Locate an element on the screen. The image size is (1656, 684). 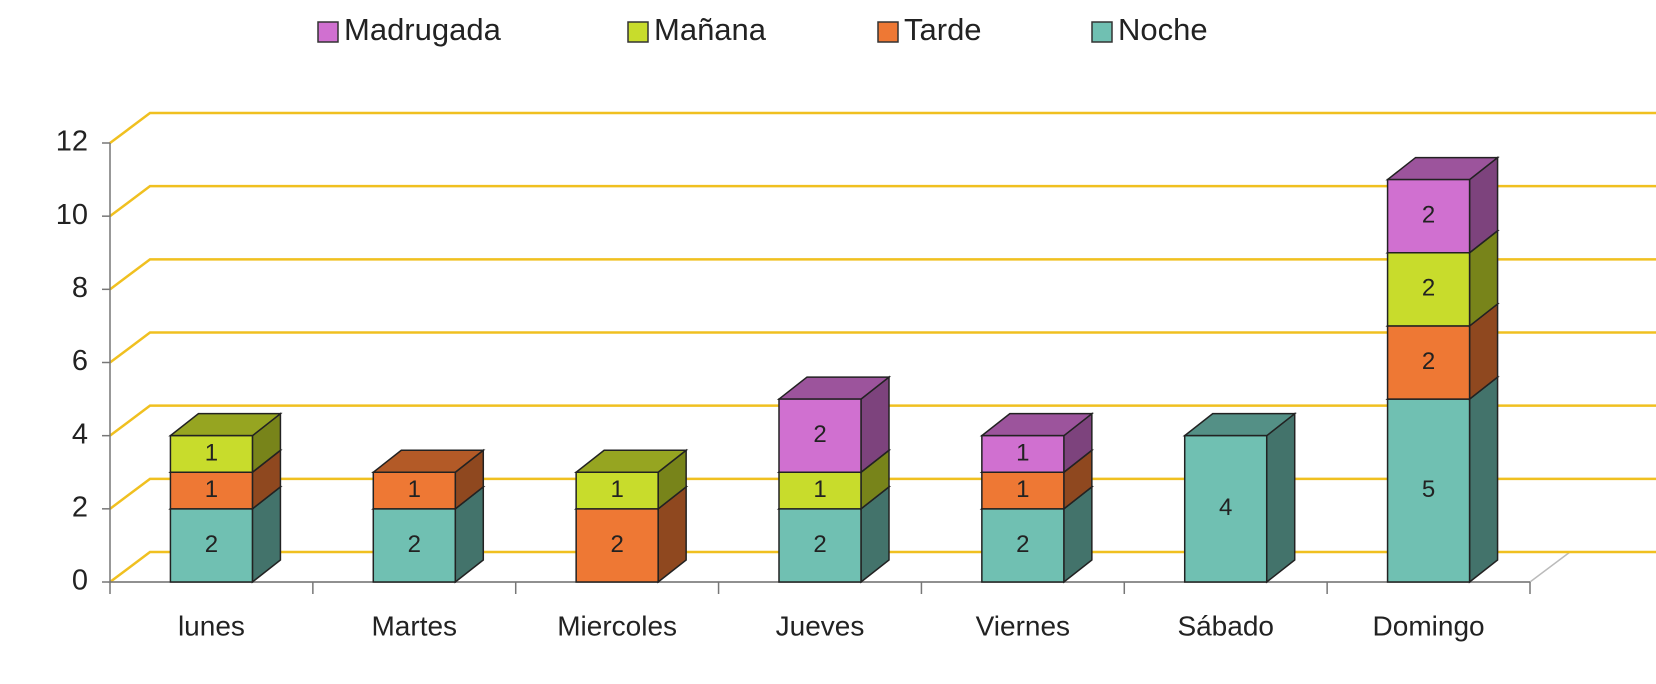
x-tick-label: Viernes is located at coordinates (1023, 625).